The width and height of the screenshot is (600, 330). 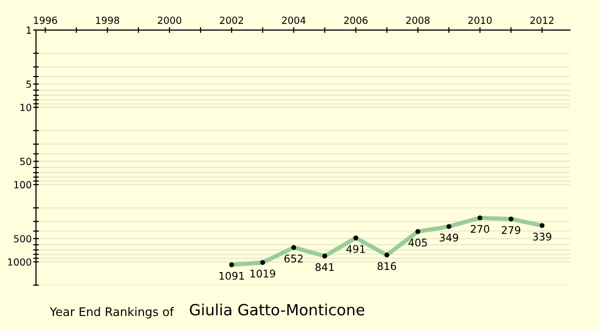 I want to click on data-label: 339, so click(x=542, y=236).